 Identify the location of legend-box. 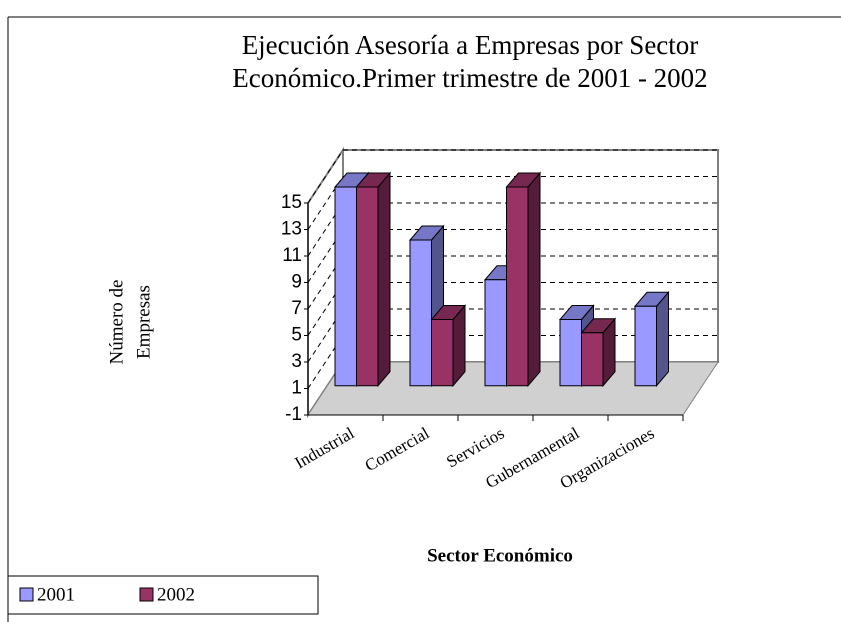
(163, 595).